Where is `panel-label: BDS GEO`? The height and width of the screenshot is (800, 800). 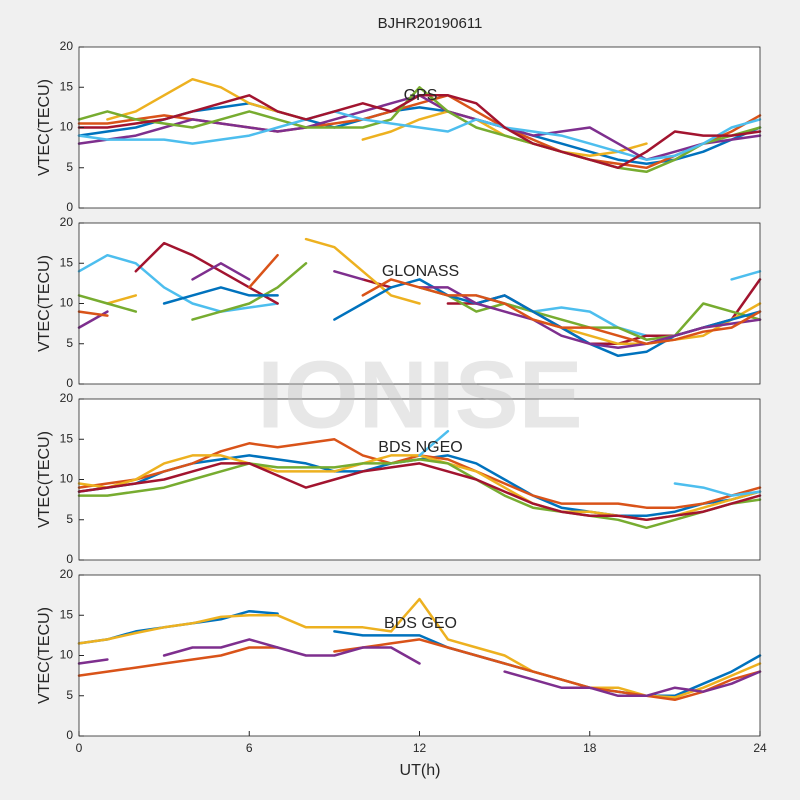
panel-label: BDS GEO is located at coordinates (420, 623).